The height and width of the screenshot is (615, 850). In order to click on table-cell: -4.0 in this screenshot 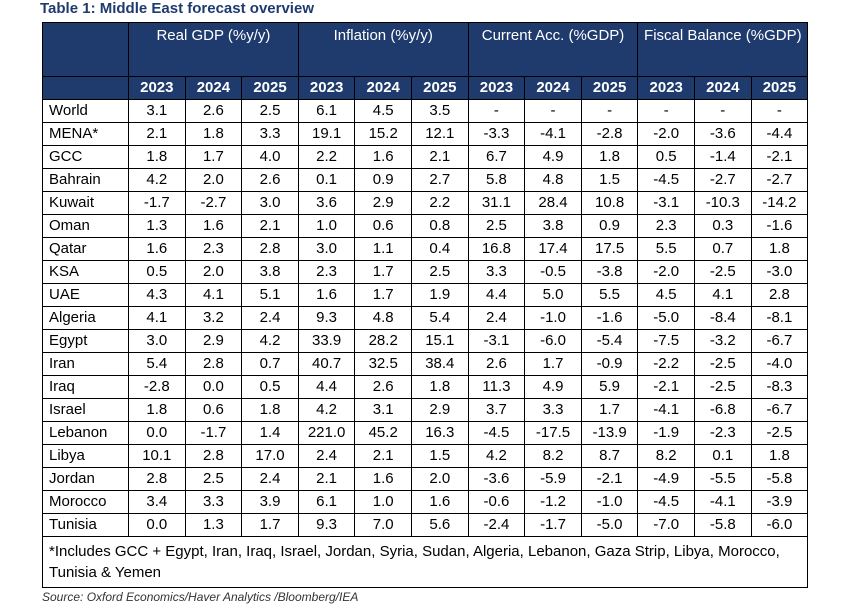, I will do `click(779, 364)`.